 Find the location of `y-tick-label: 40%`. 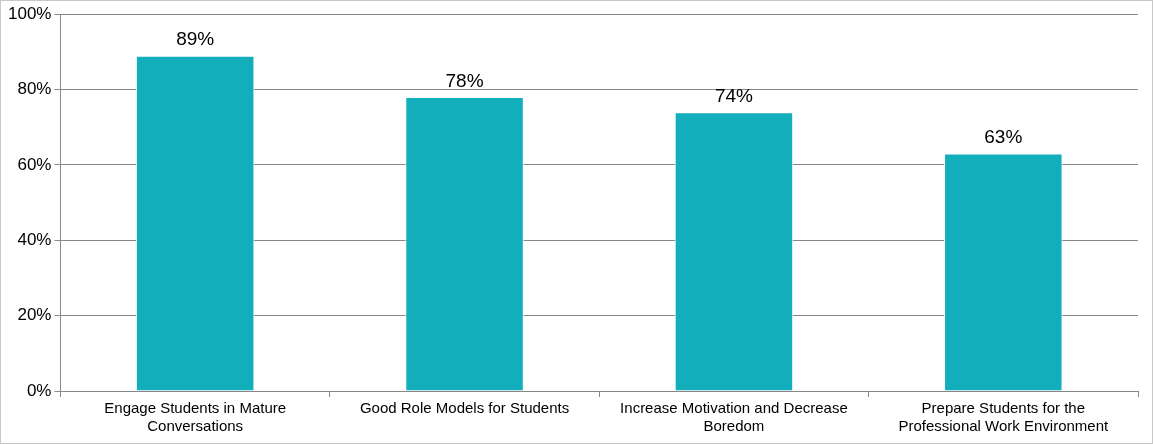

y-tick-label: 40% is located at coordinates (34, 239).